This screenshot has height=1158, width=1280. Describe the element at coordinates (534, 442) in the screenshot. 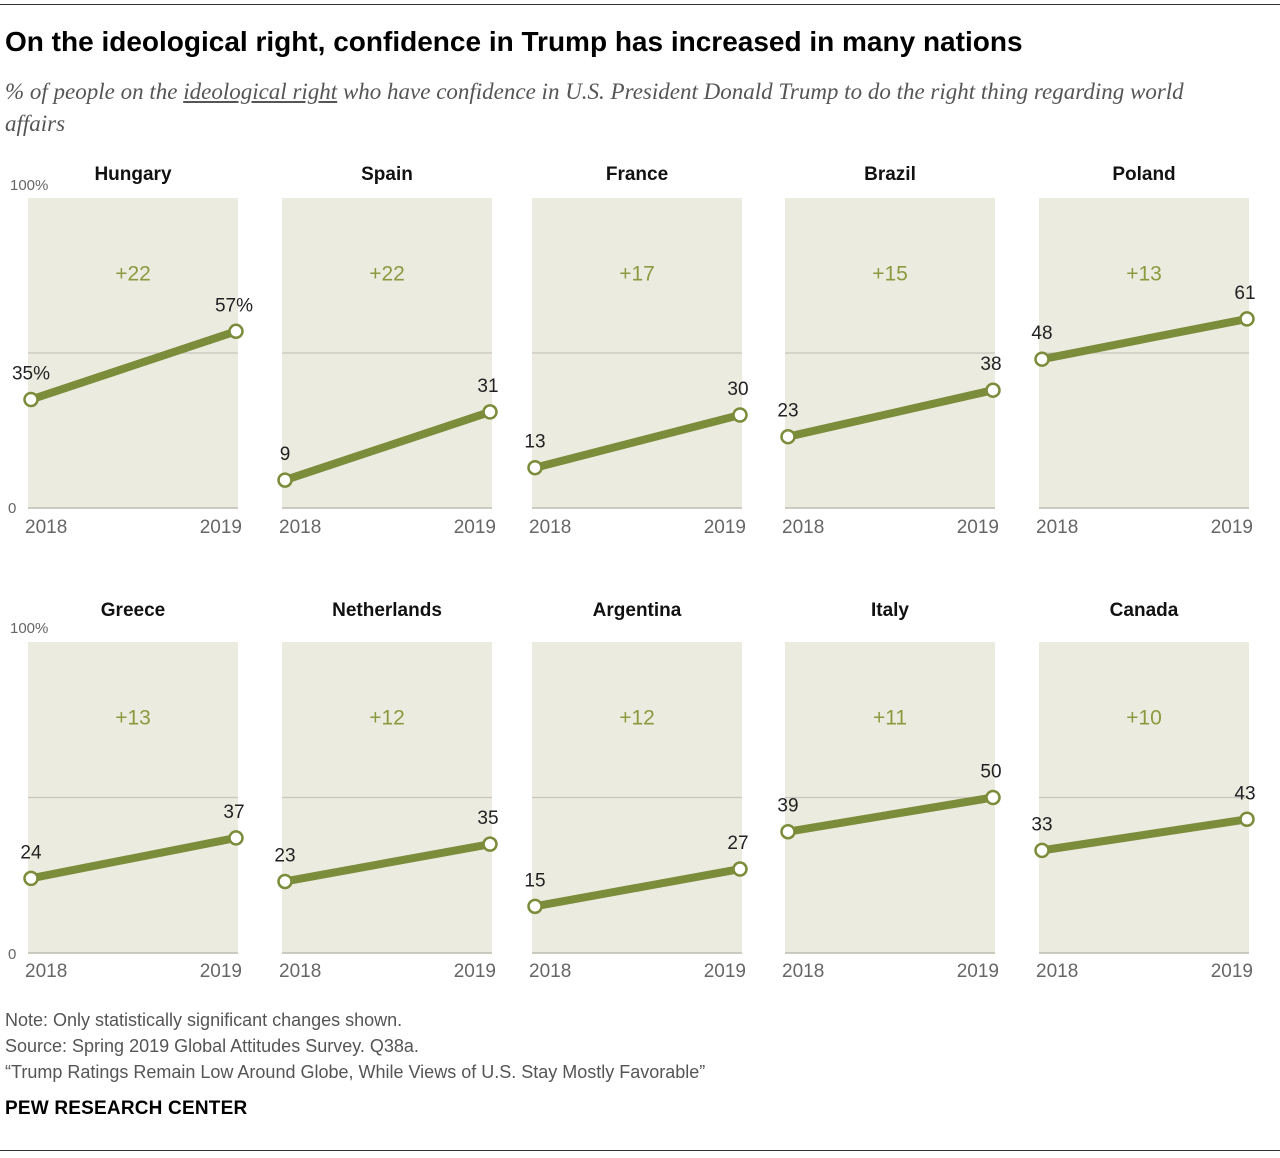

I see `data-label-2018-france: 13` at that location.